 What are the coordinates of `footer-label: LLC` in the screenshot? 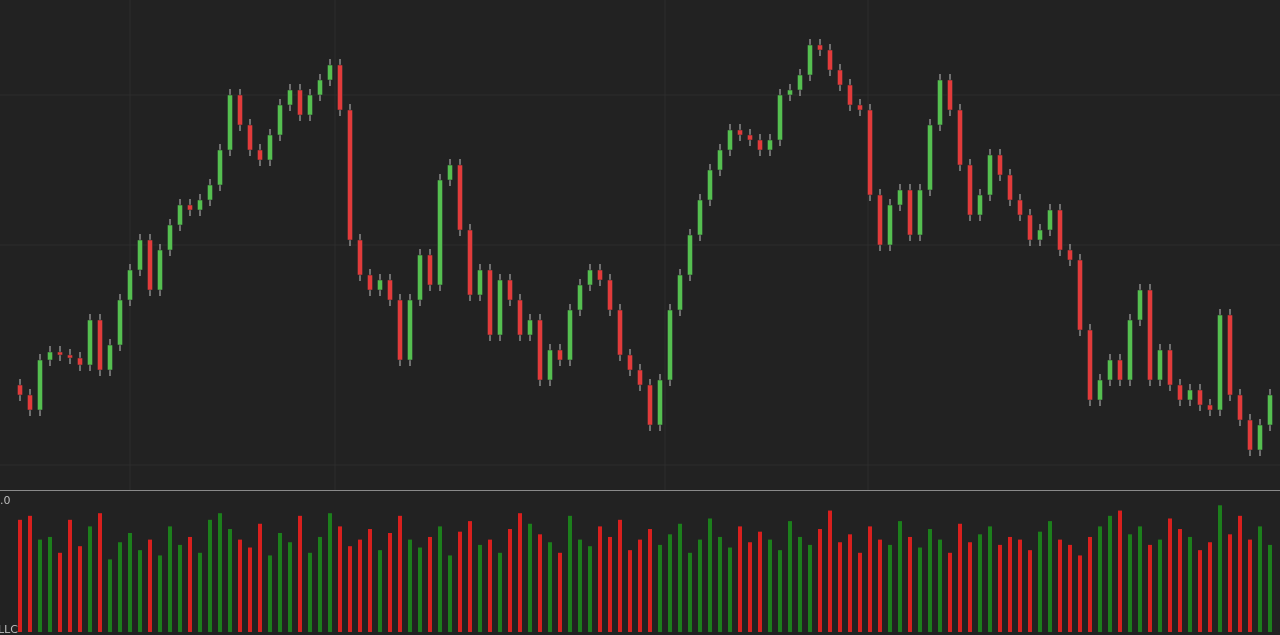 It's located at (9, 629).